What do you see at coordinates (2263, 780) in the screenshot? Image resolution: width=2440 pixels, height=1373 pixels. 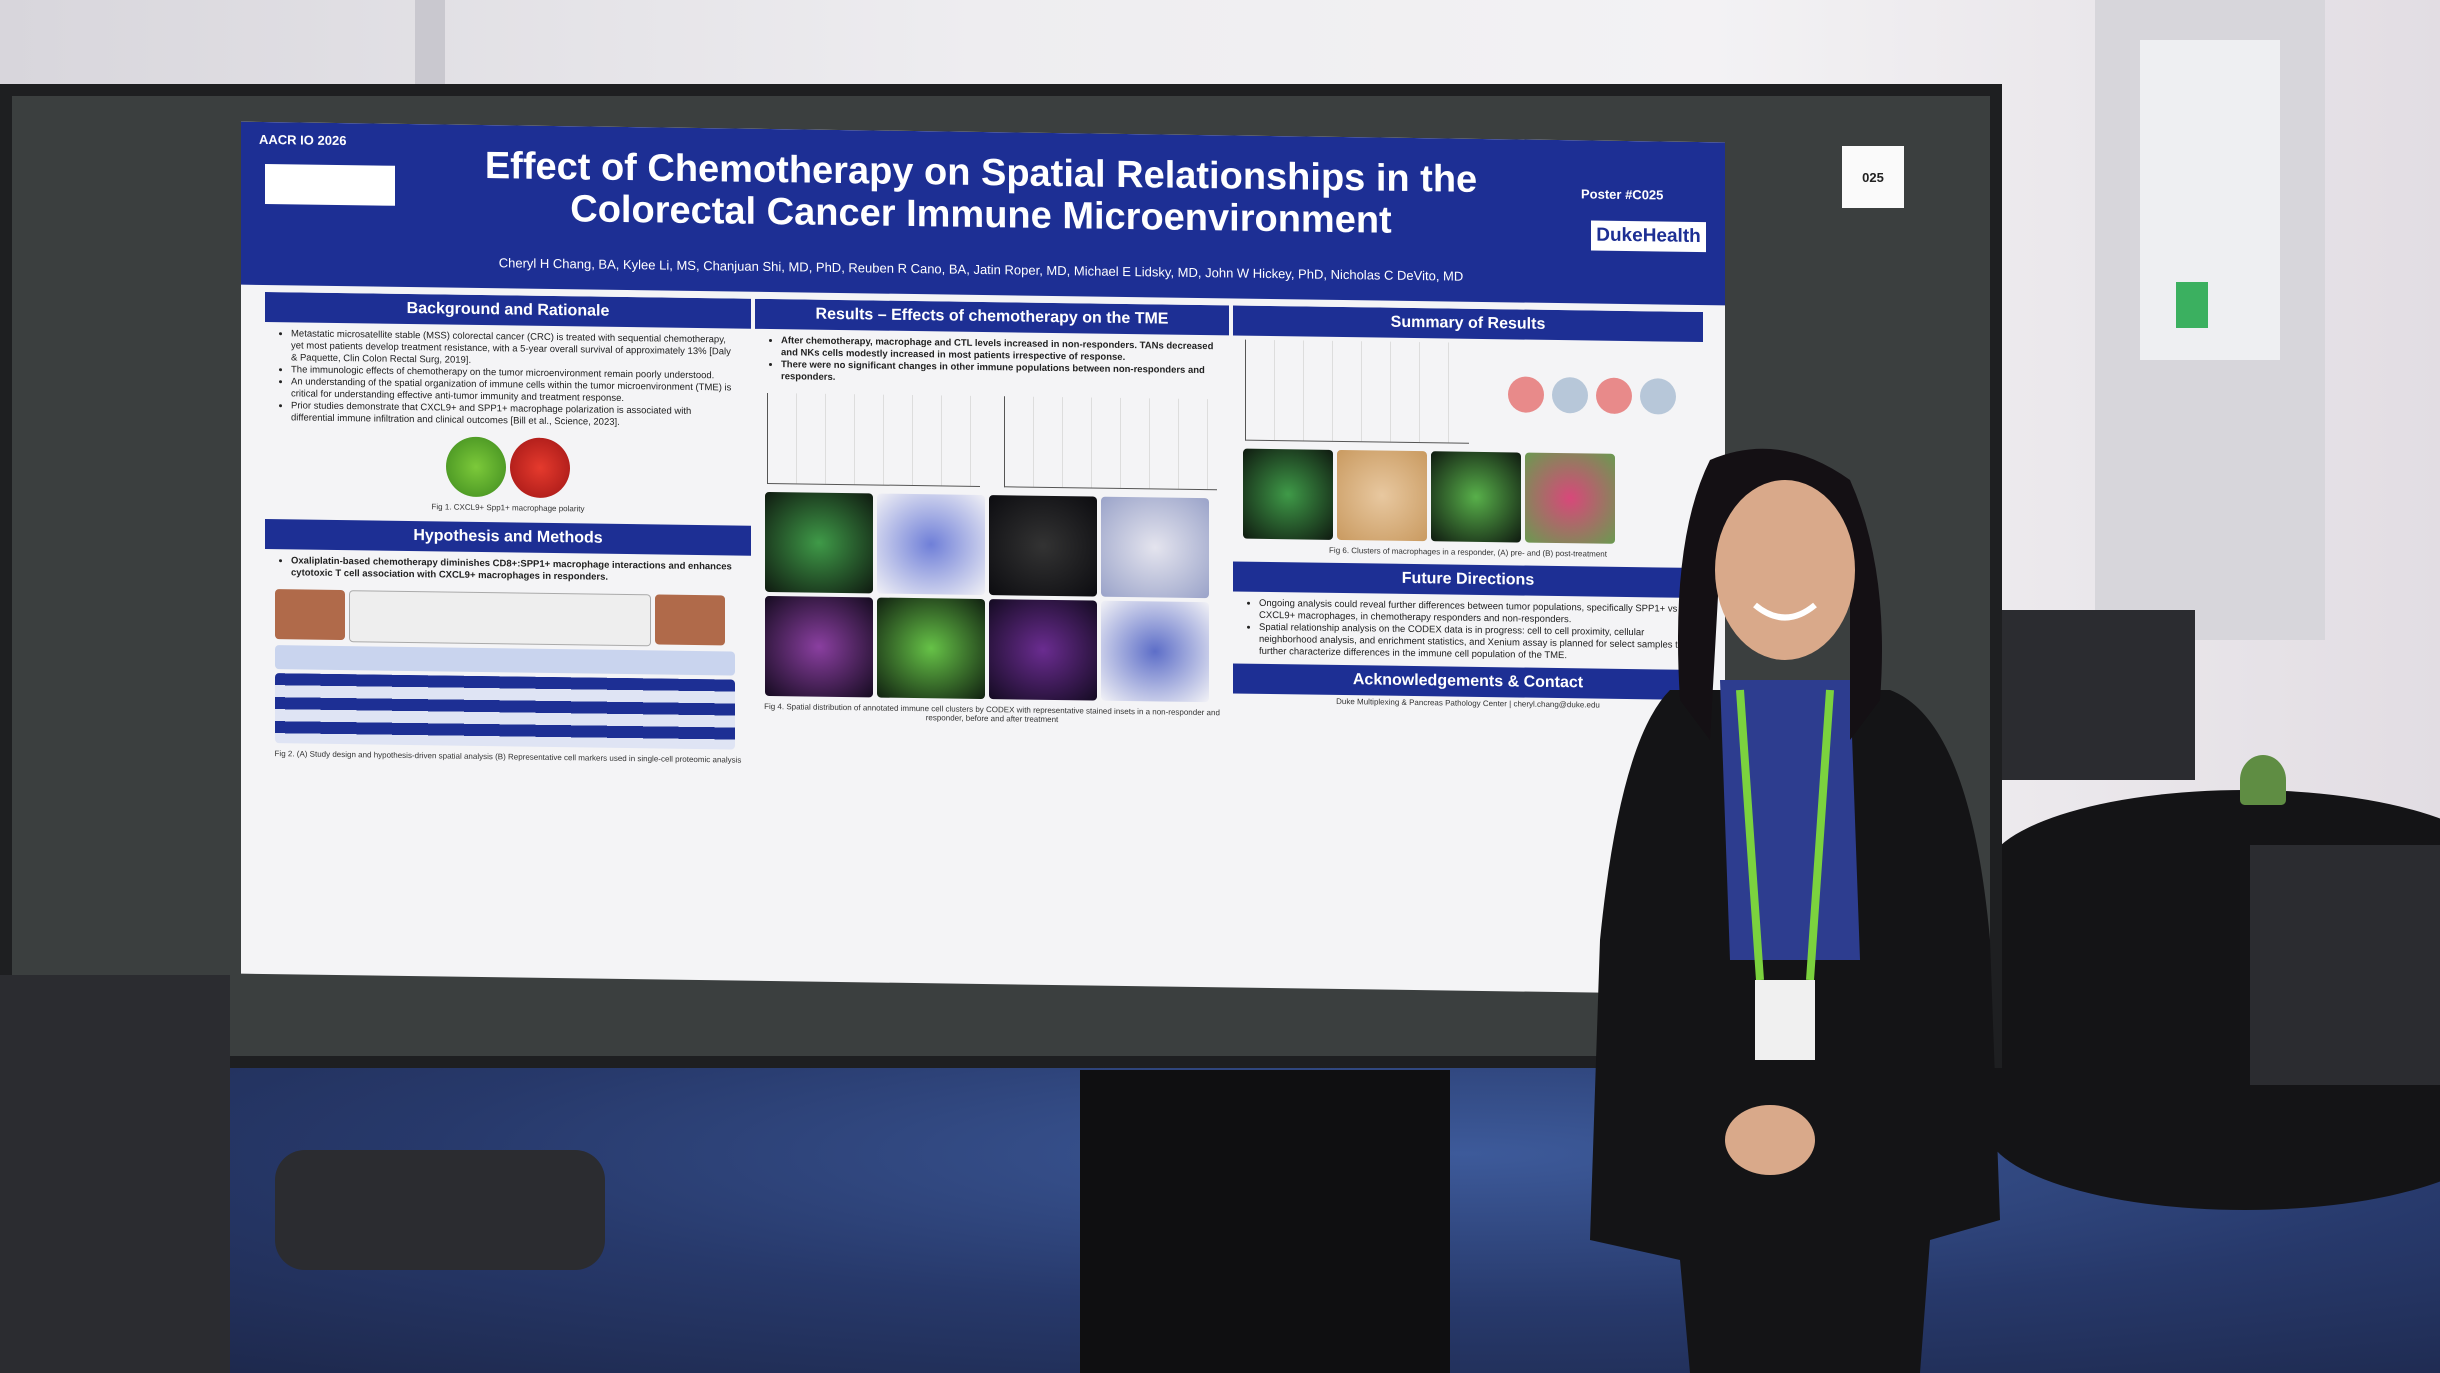 I see `plant` at bounding box center [2263, 780].